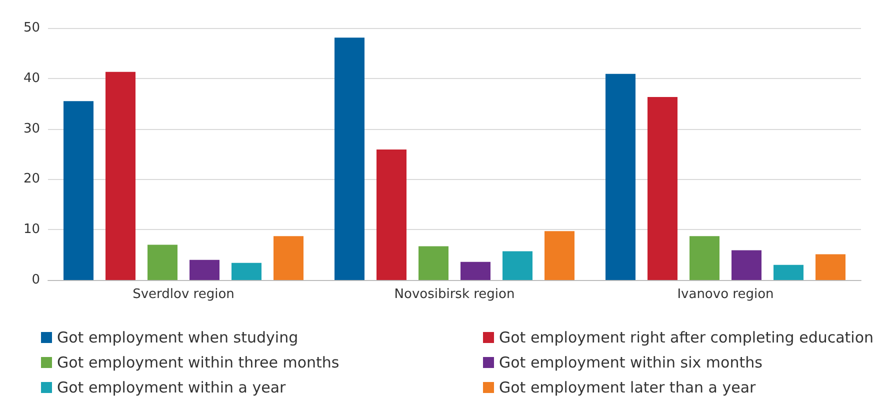 The height and width of the screenshot is (412, 881). Describe the element at coordinates (31, 179) in the screenshot. I see `y-tick-label: 20` at that location.